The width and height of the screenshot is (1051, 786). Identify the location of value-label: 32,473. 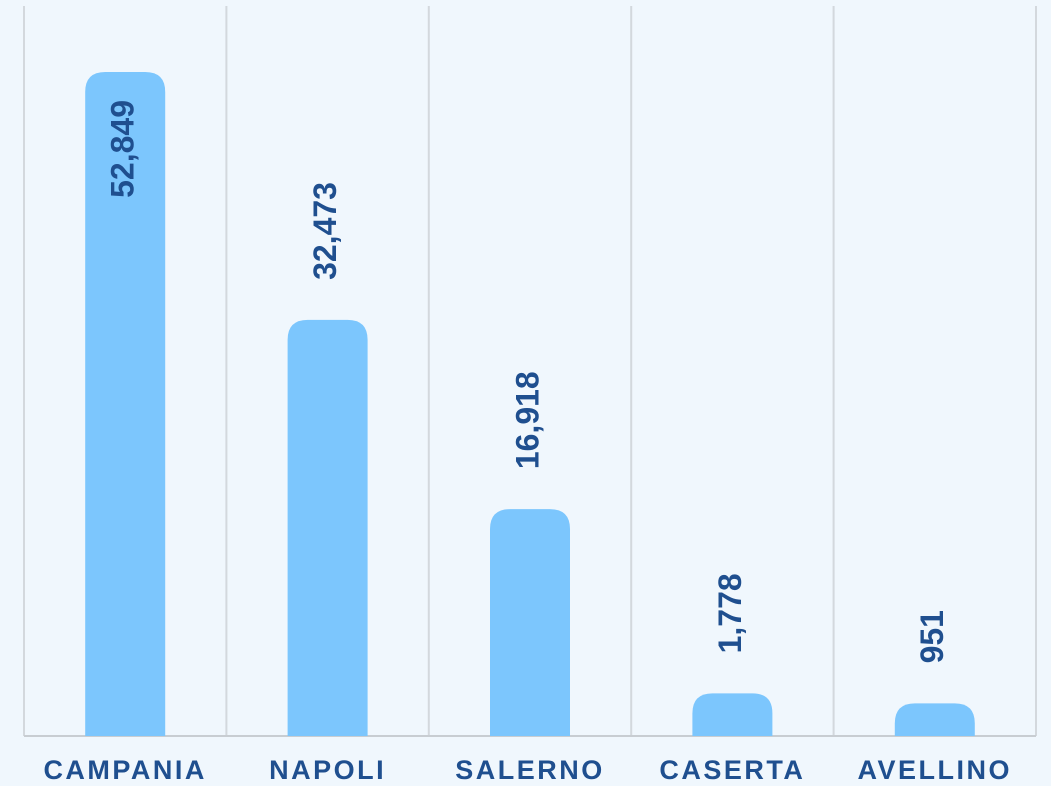
(325, 231).